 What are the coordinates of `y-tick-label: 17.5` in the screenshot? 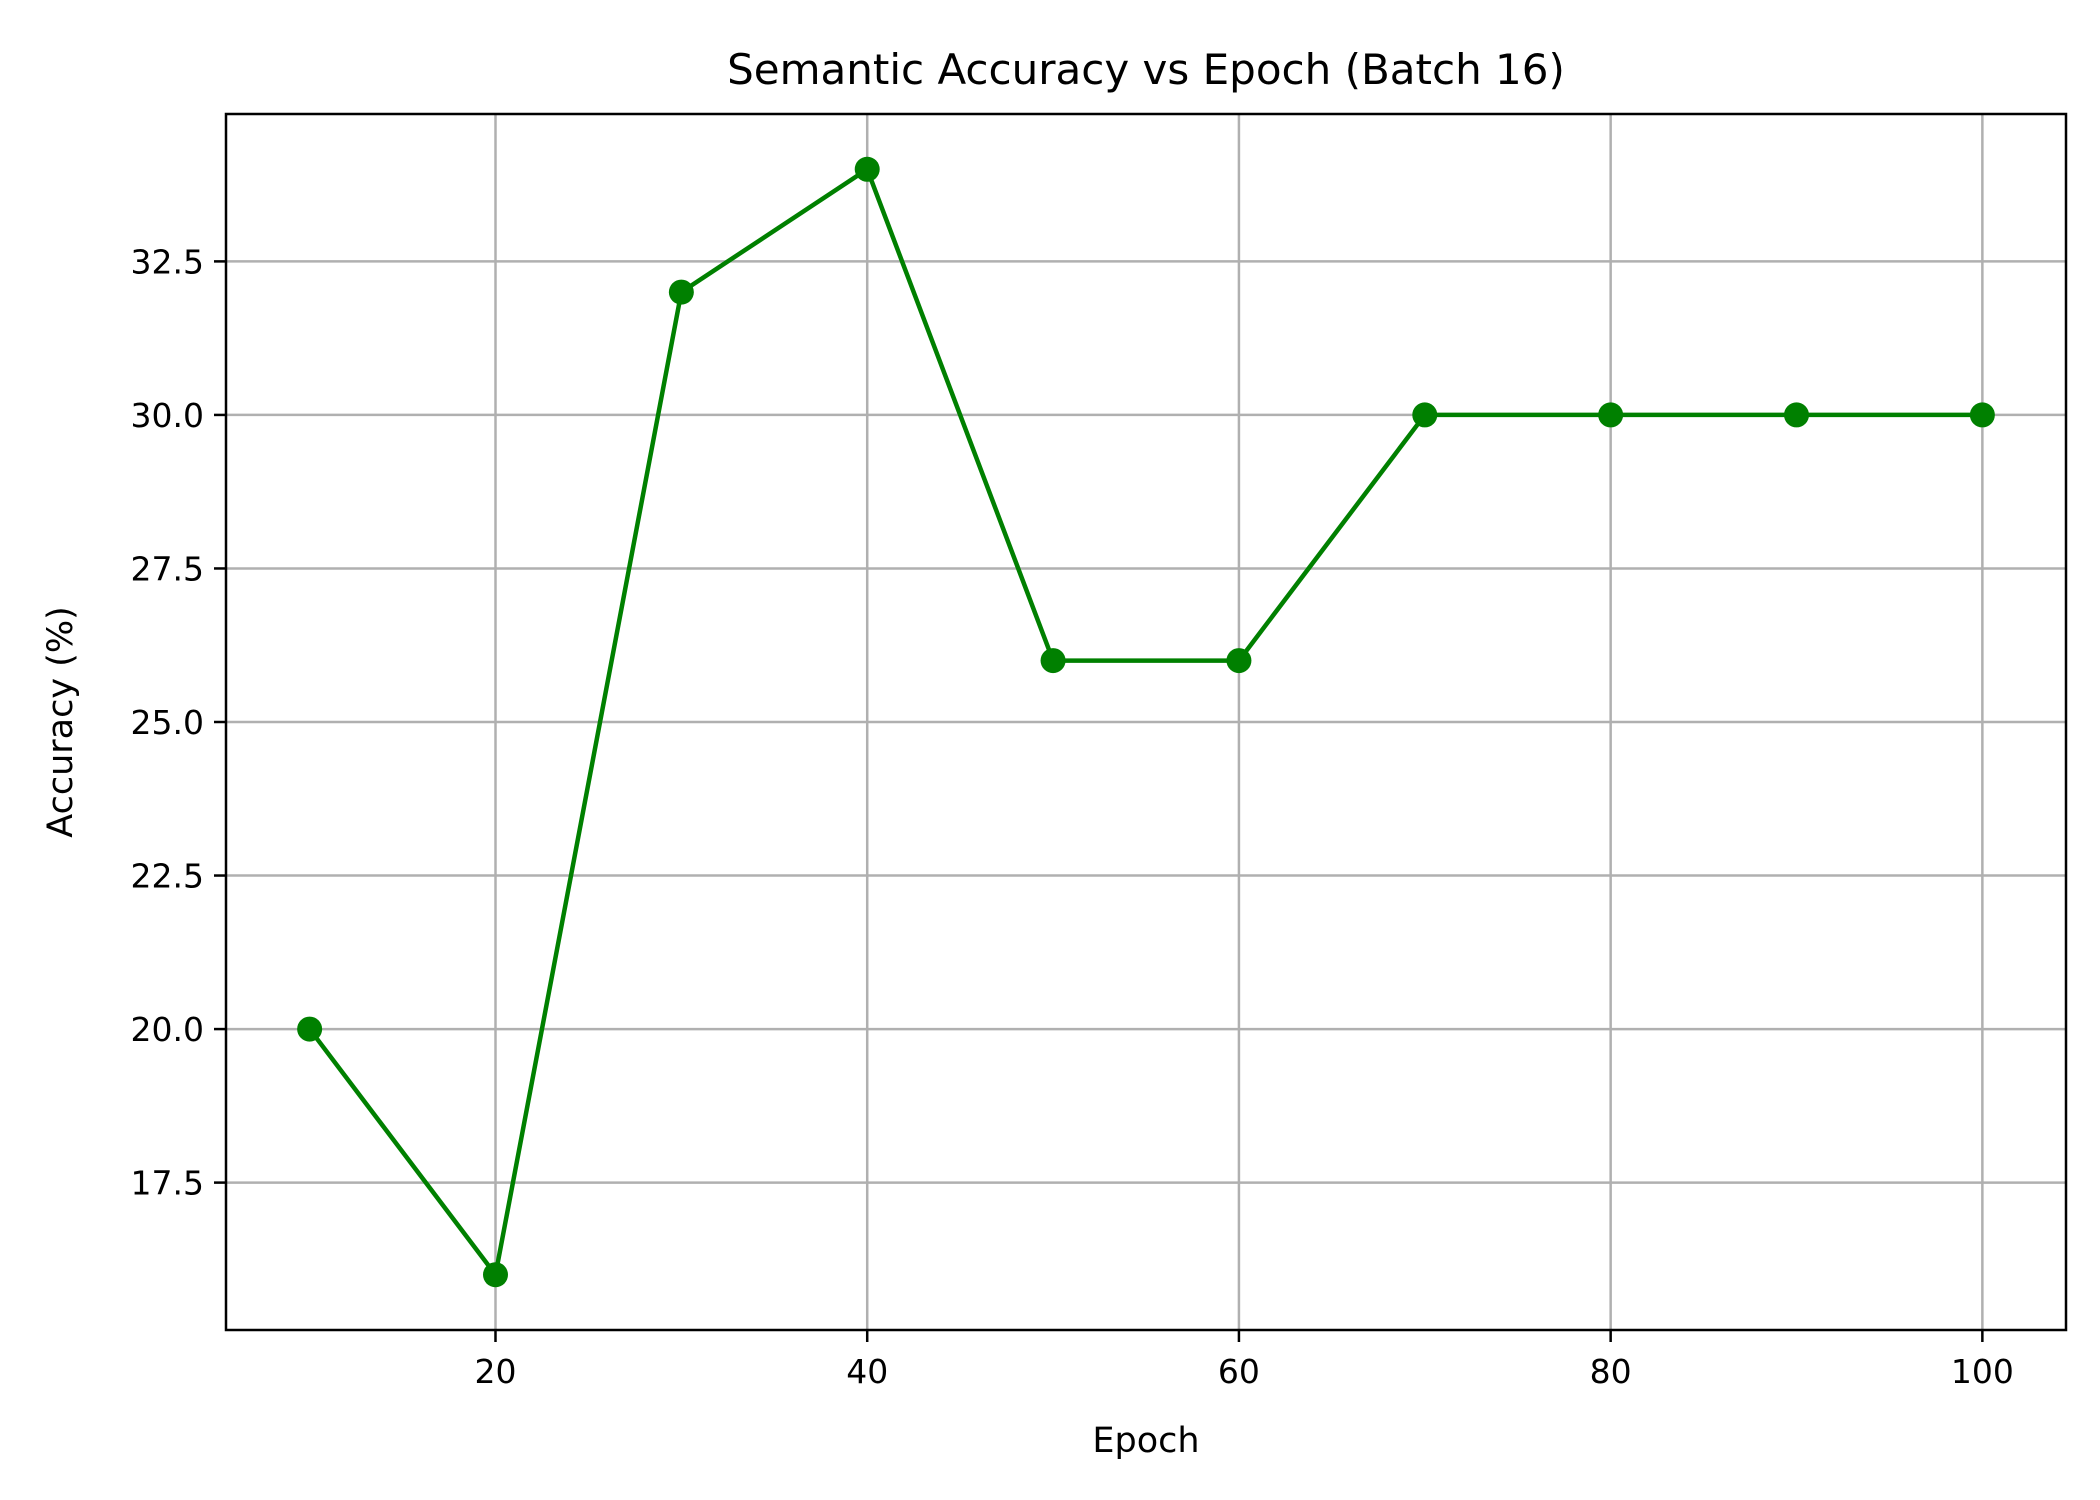 It's located at (167, 1183).